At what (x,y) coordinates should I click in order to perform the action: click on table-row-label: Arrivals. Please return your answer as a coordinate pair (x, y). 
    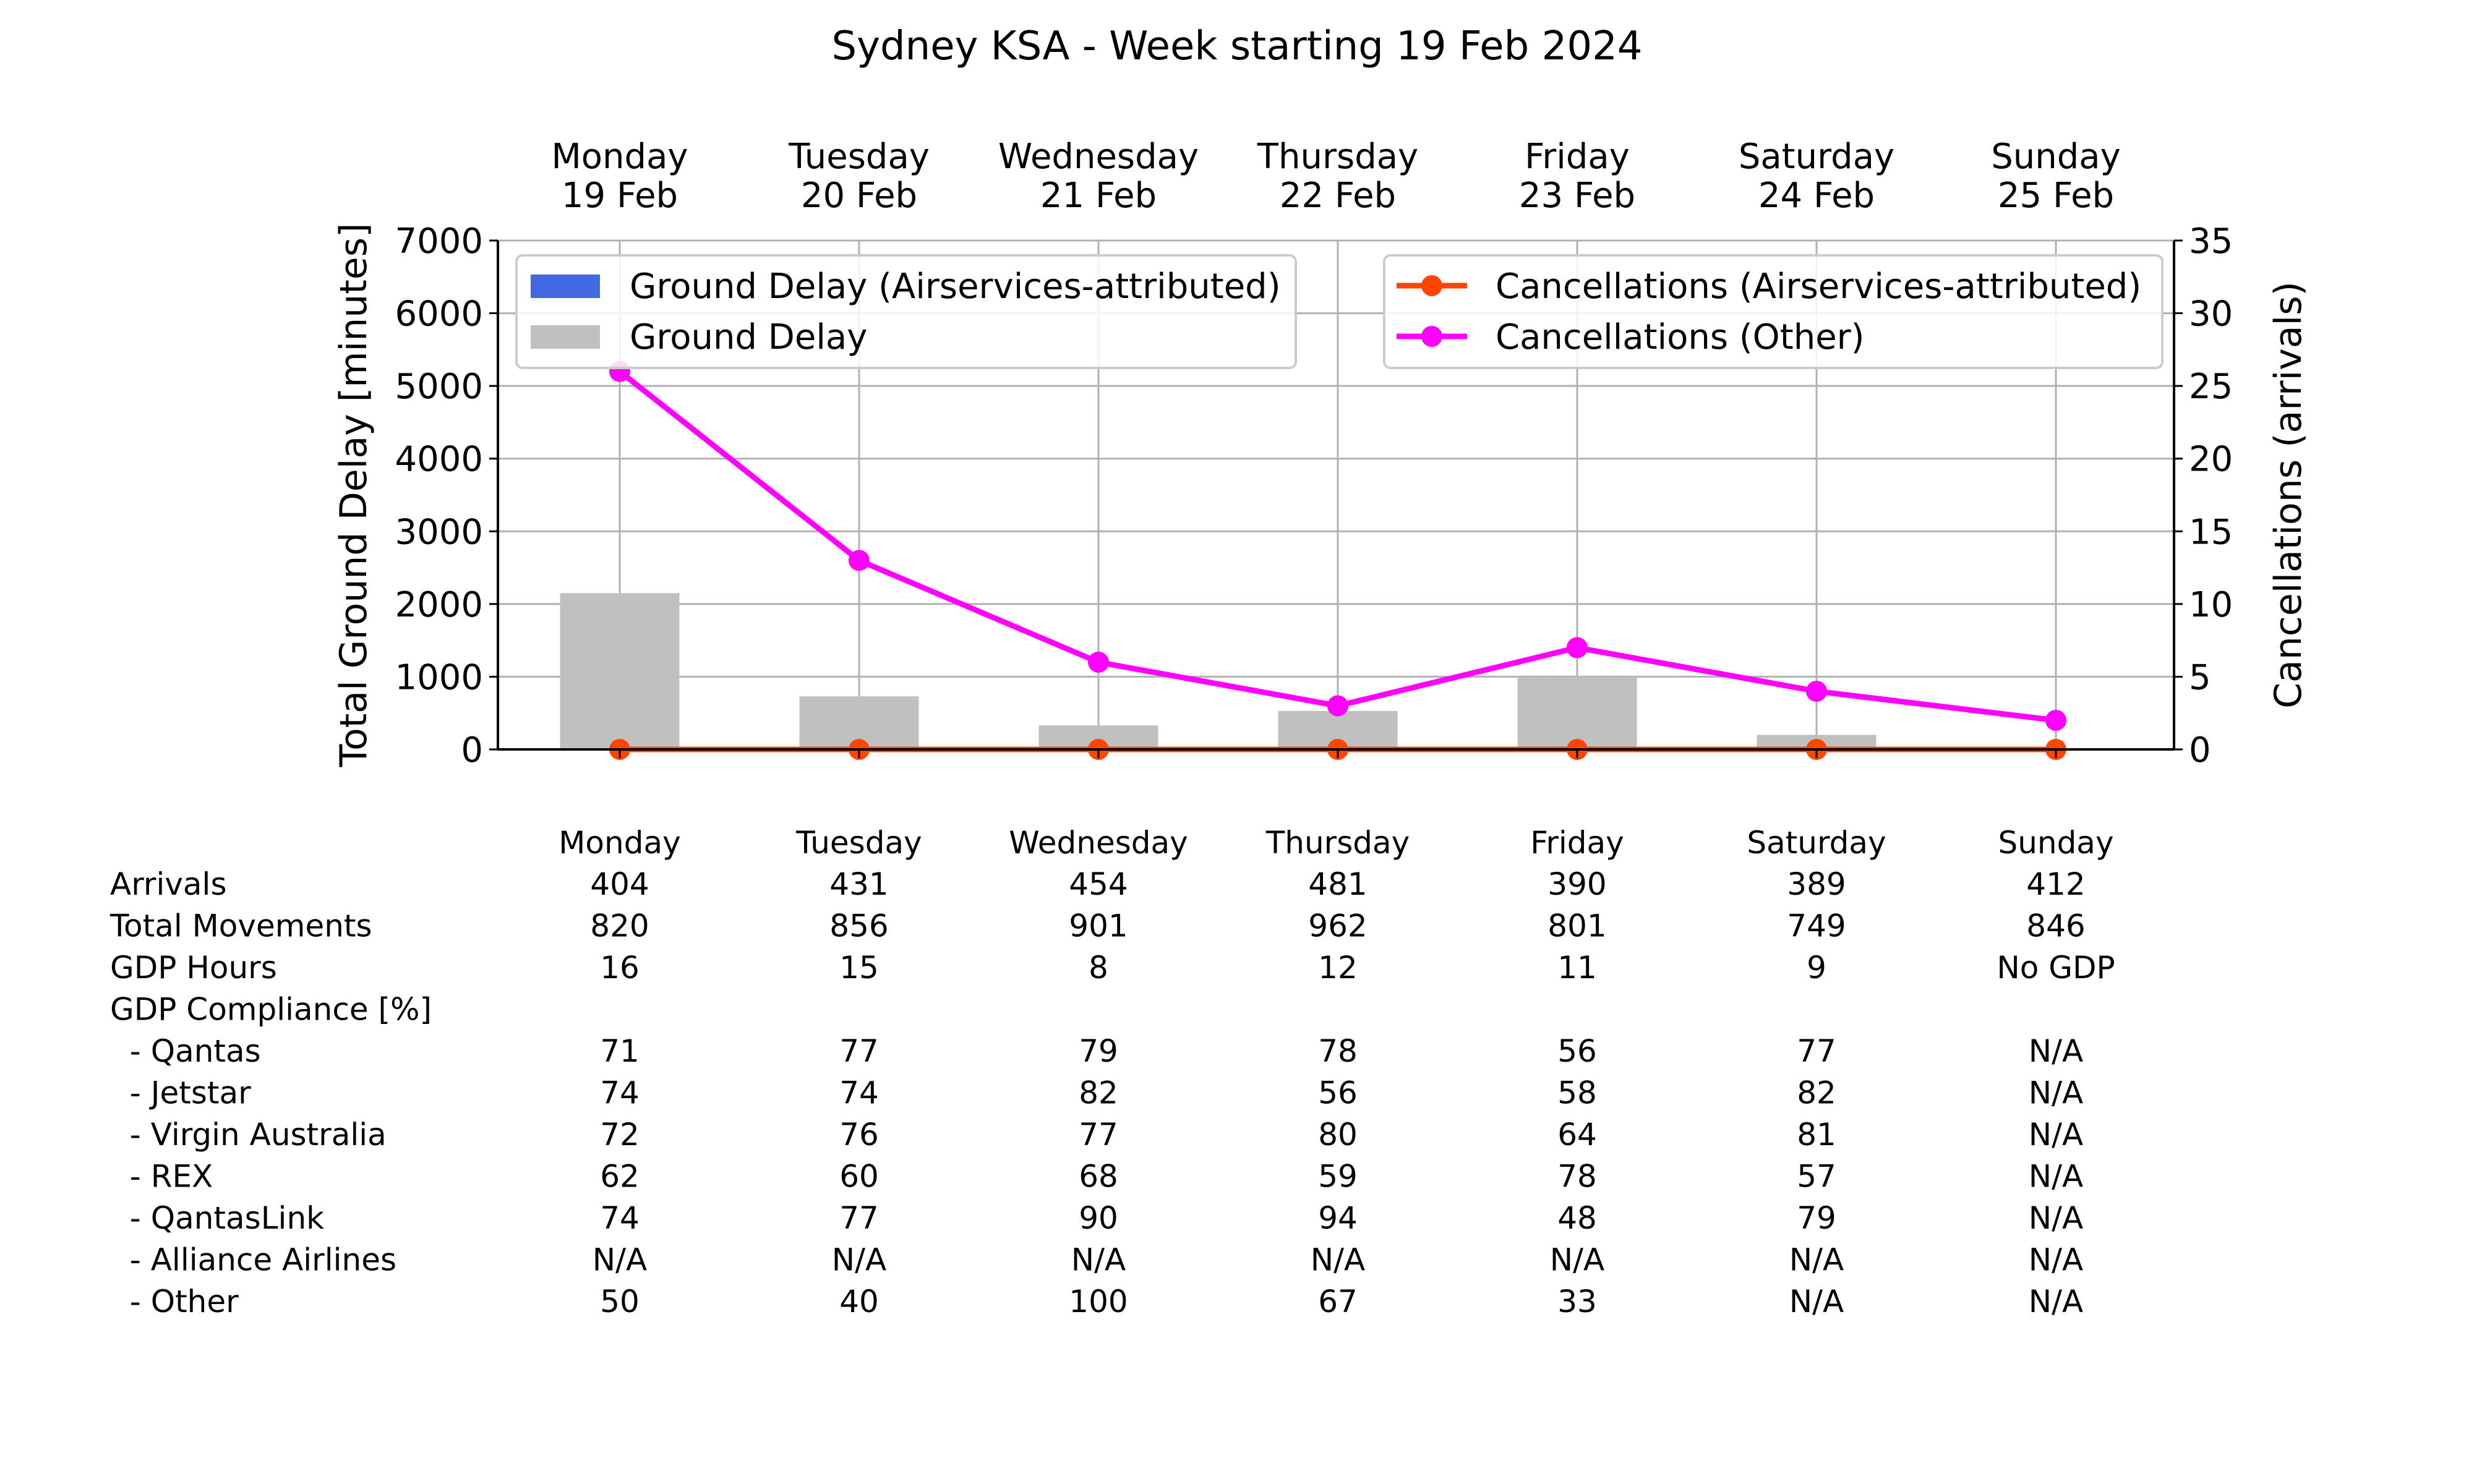
    Looking at the image, I should click on (168, 884).